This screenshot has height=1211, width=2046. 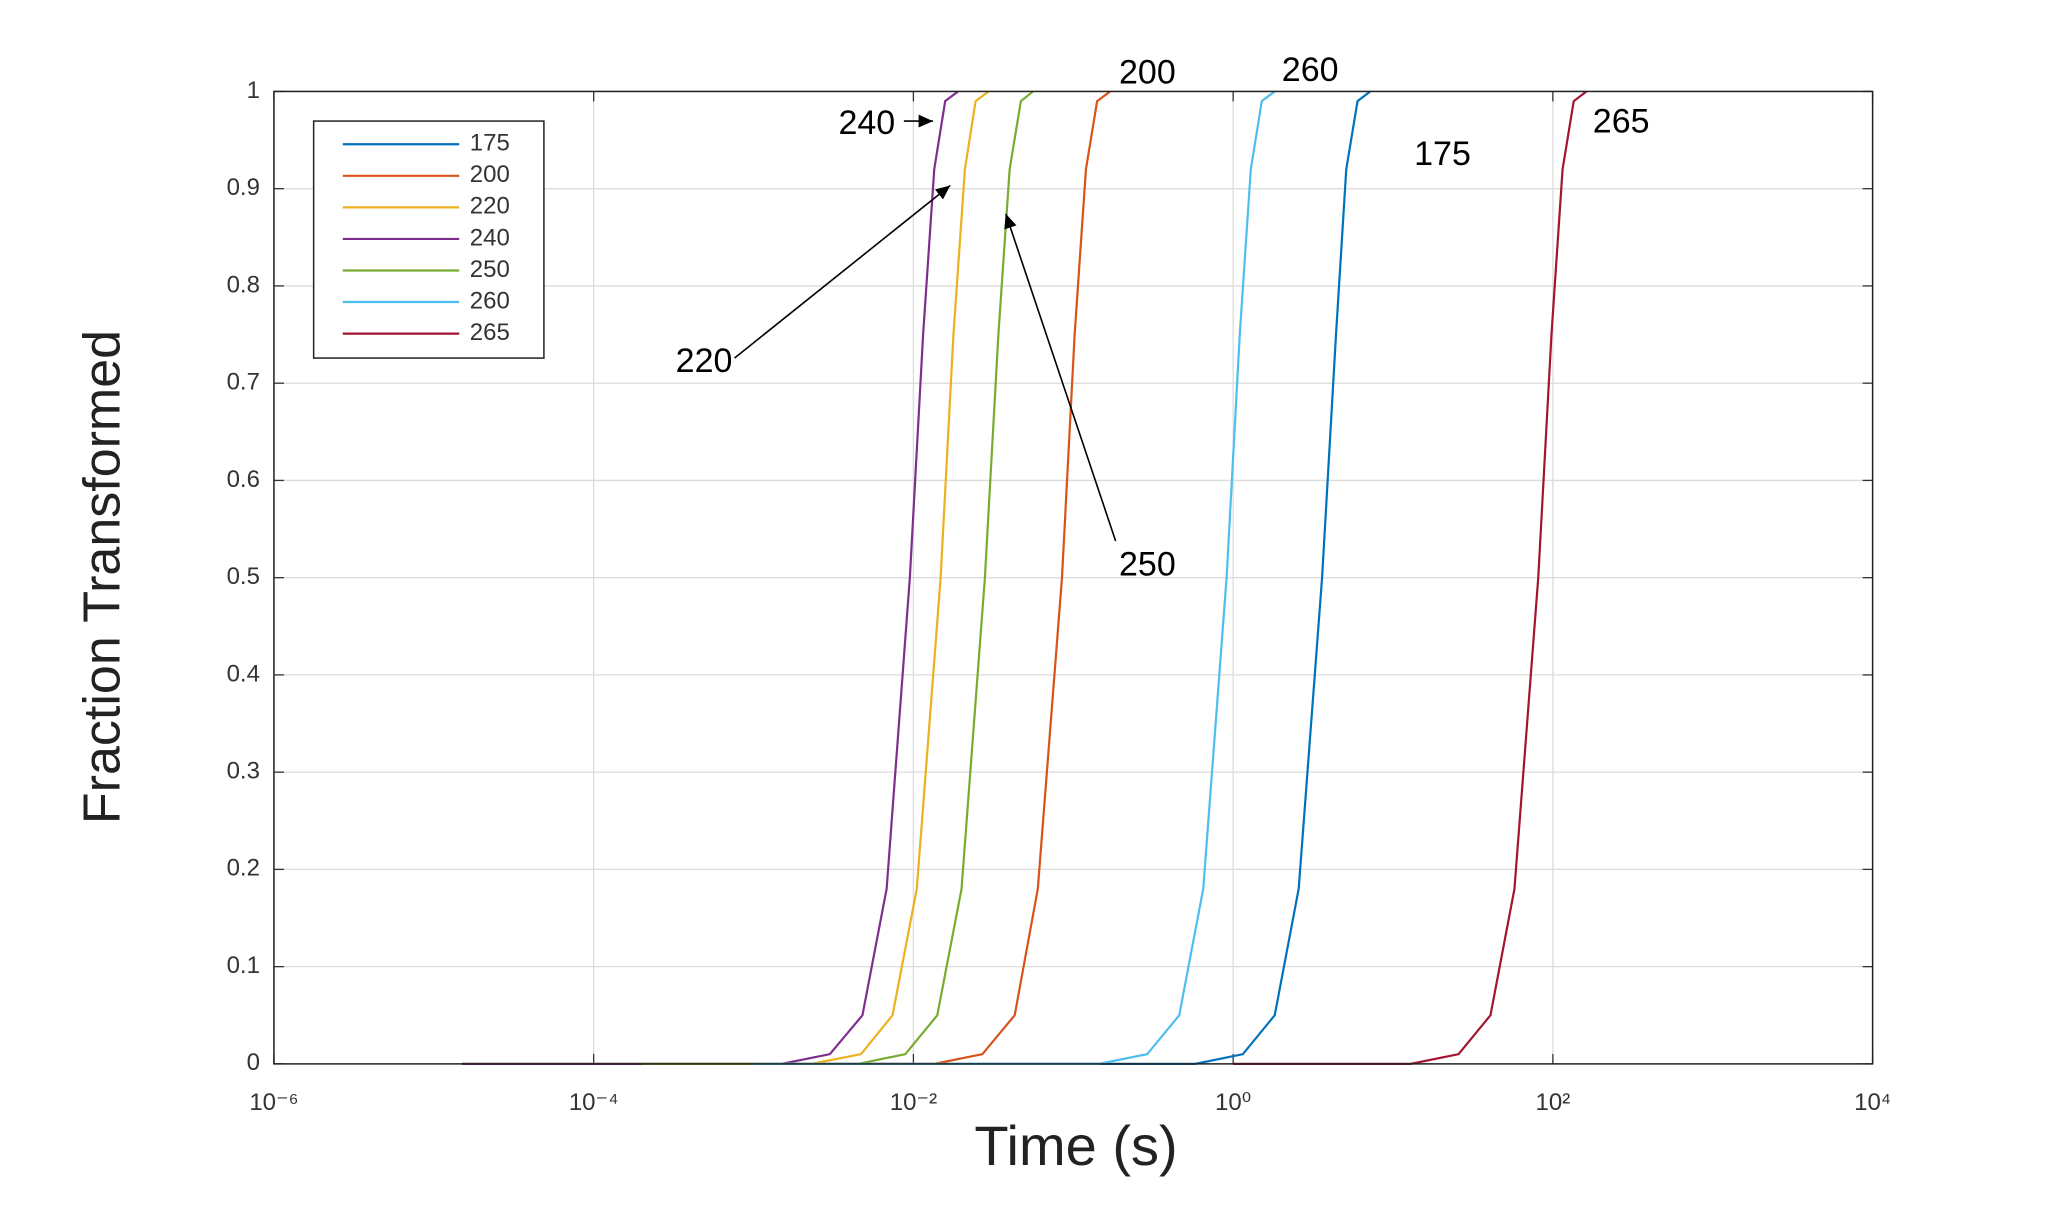 What do you see at coordinates (1621, 122) in the screenshot?
I see `annotation: 265` at bounding box center [1621, 122].